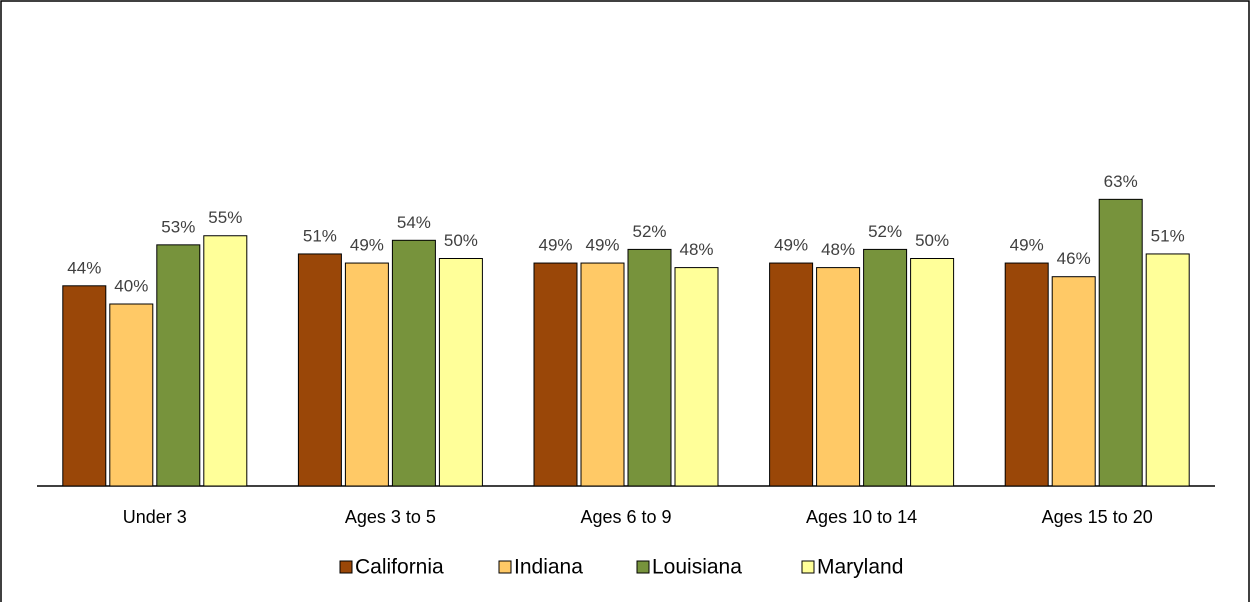 This screenshot has width=1251, height=602. Describe the element at coordinates (1097, 517) in the screenshot. I see `x-tick-label: Ages 15 to 20` at that location.